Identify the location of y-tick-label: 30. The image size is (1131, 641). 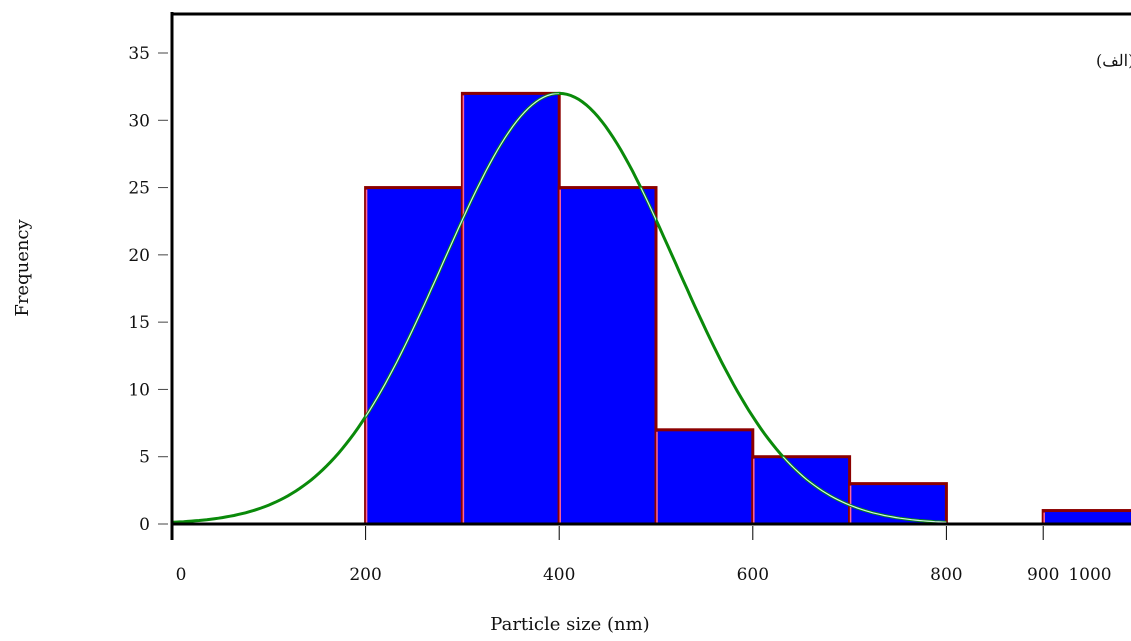
(139, 121).